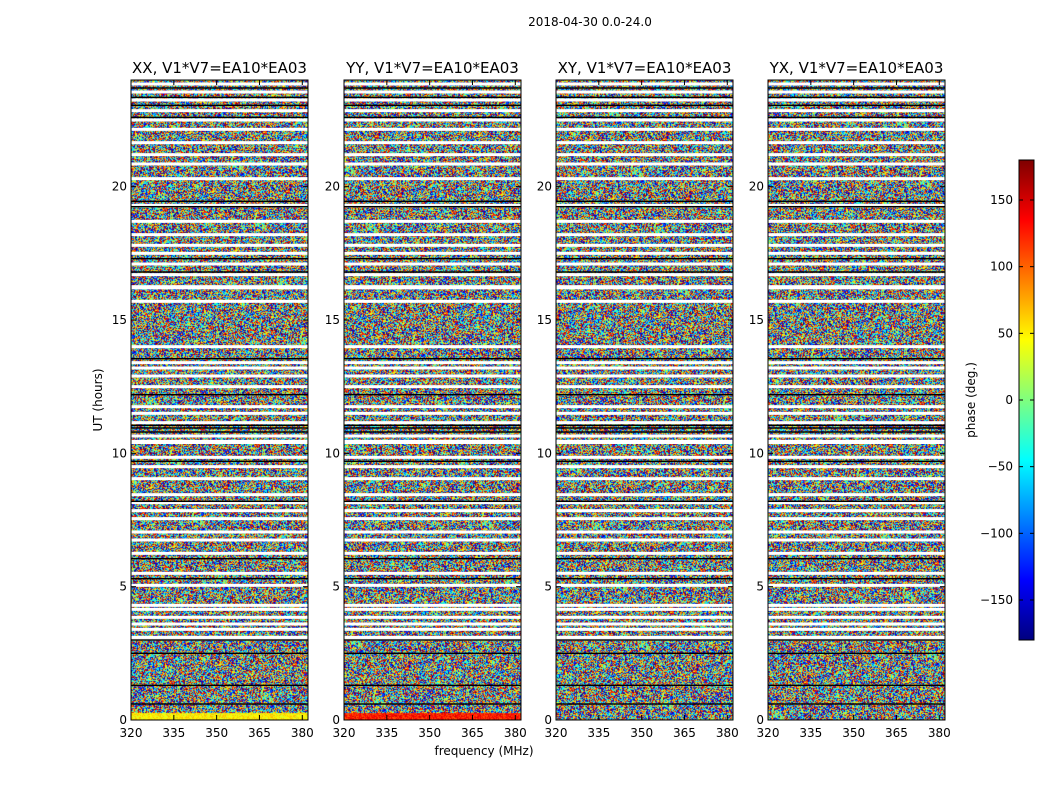 The image size is (1050, 800). What do you see at coordinates (332, 320) in the screenshot?
I see `y-tick-label: 15` at bounding box center [332, 320].